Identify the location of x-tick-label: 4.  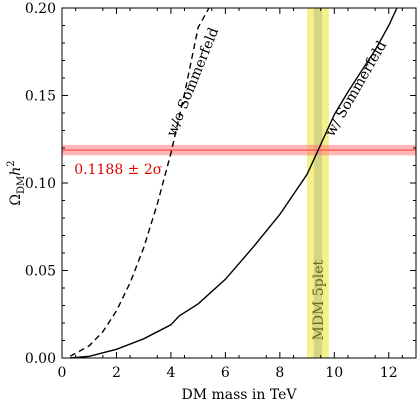
(170, 373).